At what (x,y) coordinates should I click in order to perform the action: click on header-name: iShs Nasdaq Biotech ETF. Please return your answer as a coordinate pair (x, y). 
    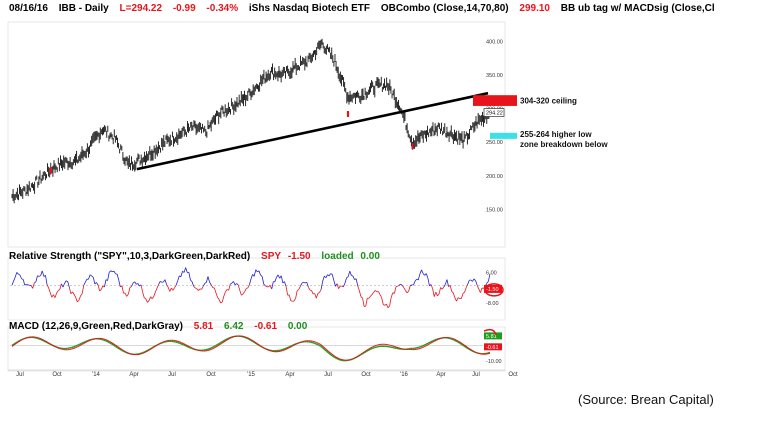
    Looking at the image, I should click on (309, 8).